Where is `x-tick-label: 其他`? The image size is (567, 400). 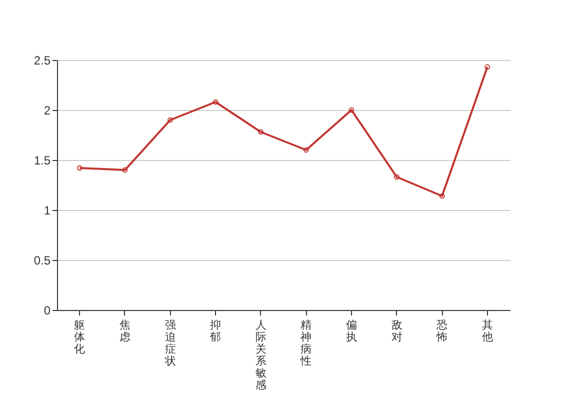
x-tick-label: 其他 is located at coordinates (487, 331).